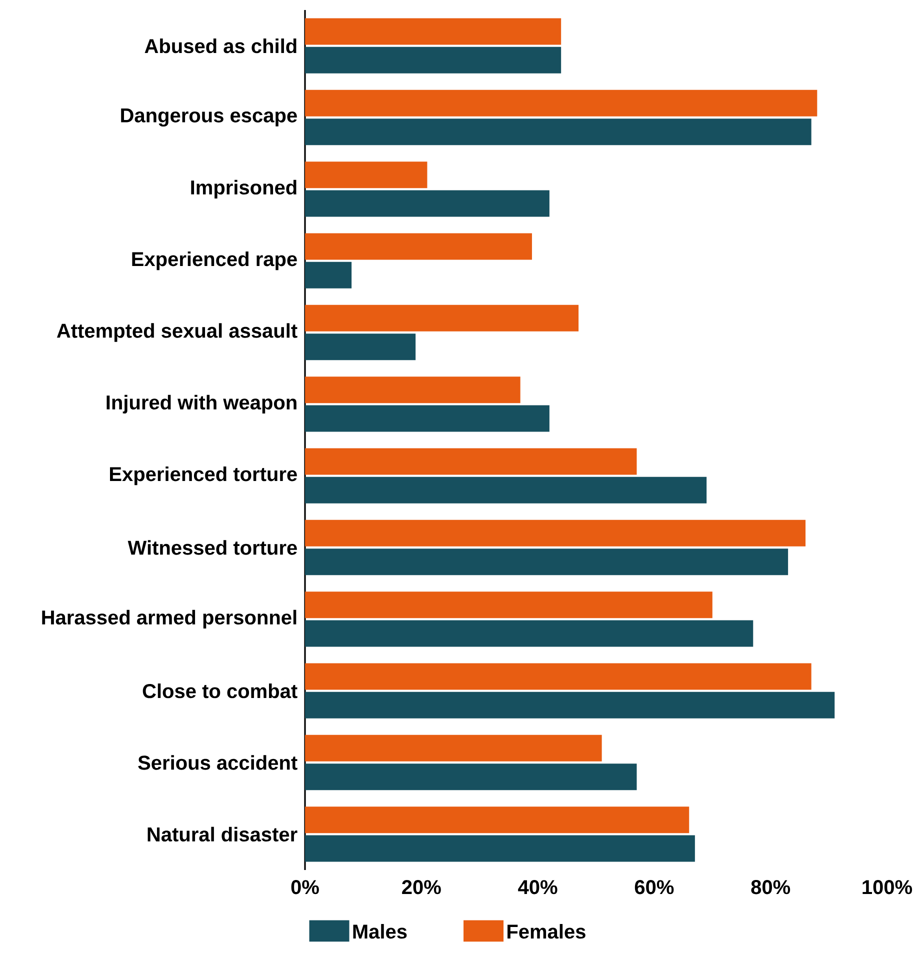 This screenshot has width=919, height=959. What do you see at coordinates (770, 887) in the screenshot?
I see `x-tick-label: 80%` at bounding box center [770, 887].